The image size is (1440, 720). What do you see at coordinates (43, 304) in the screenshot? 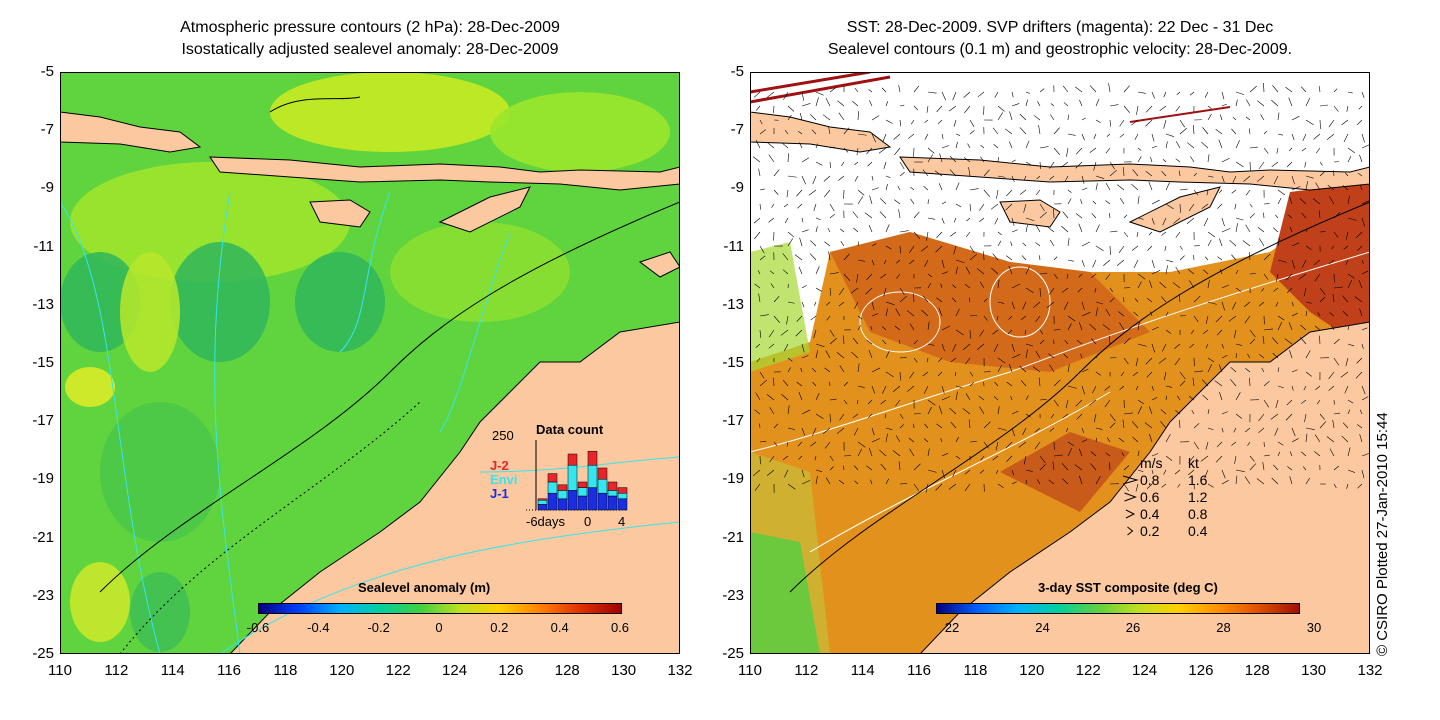
I see `left-y-tick: -13` at bounding box center [43, 304].